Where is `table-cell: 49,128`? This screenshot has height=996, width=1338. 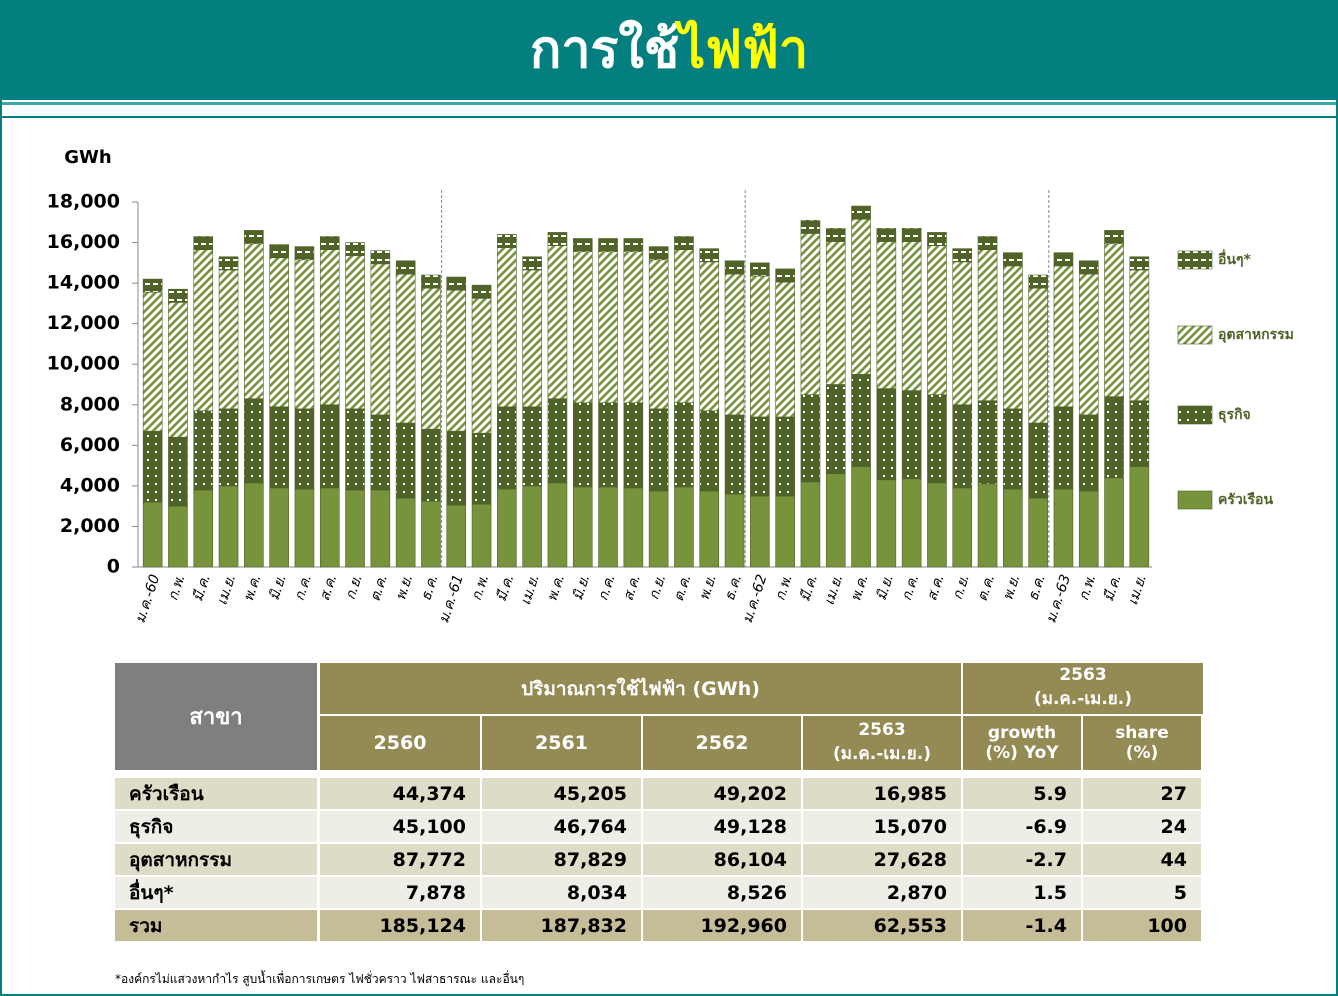
table-cell: 49,128 is located at coordinates (722, 826).